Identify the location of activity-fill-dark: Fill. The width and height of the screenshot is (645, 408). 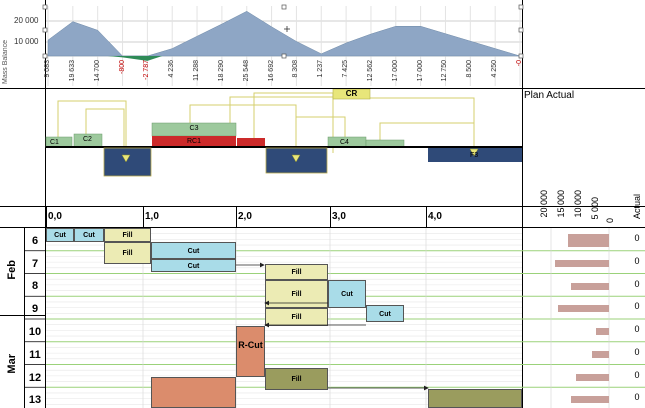
(296, 379).